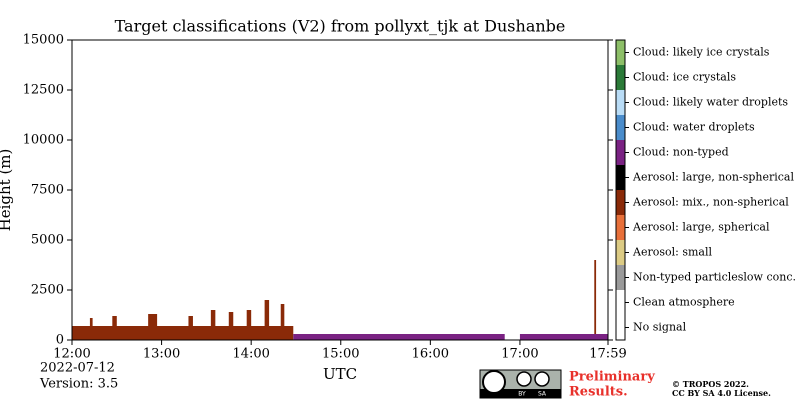  Describe the element at coordinates (714, 277) in the screenshot. I see `legend-label: Non-typed particleslow conc.` at that location.